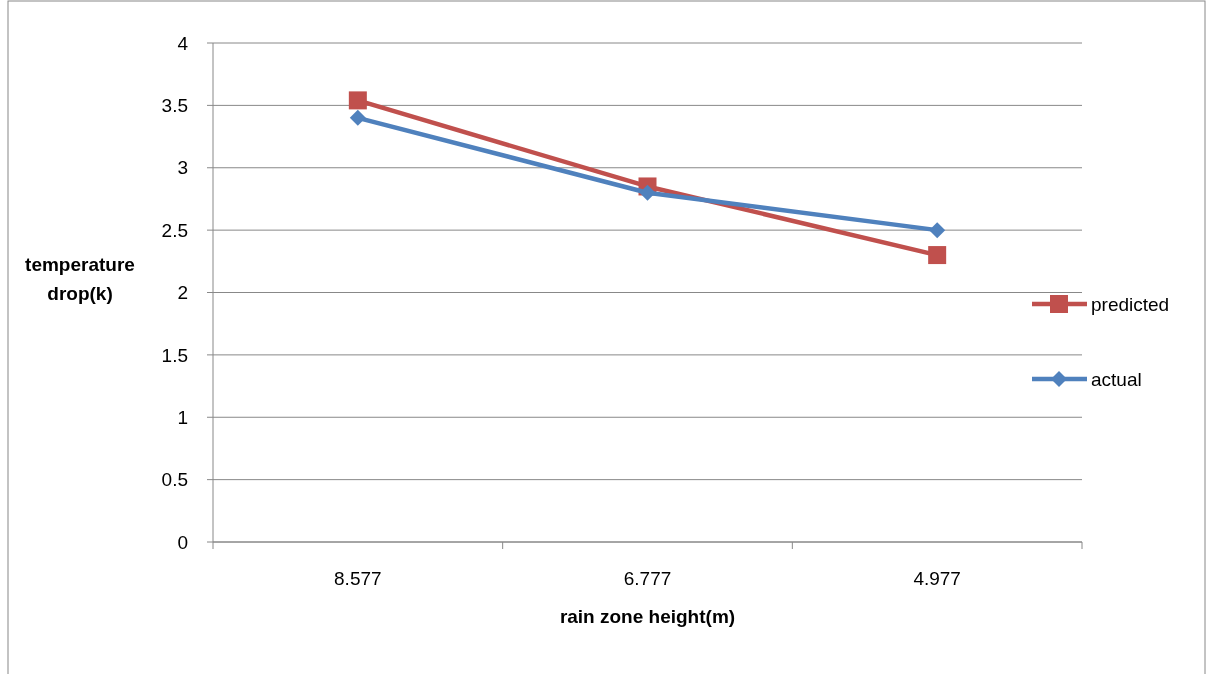  I want to click on y-tick-label: 4, so click(183, 43).